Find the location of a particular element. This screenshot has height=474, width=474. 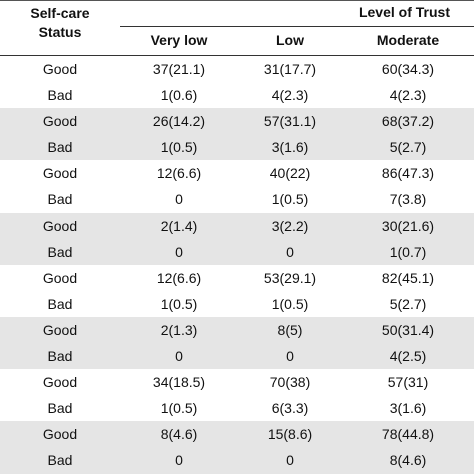

table-row: Good 2(1.4) 3(2.2) 30(21.6) is located at coordinates (237, 225).